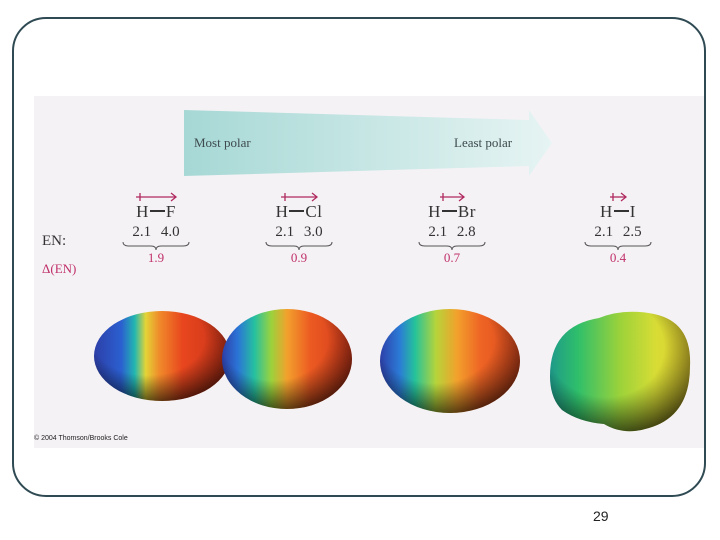  What do you see at coordinates (452, 211) in the screenshot?
I see `formula: H Br` at bounding box center [452, 211].